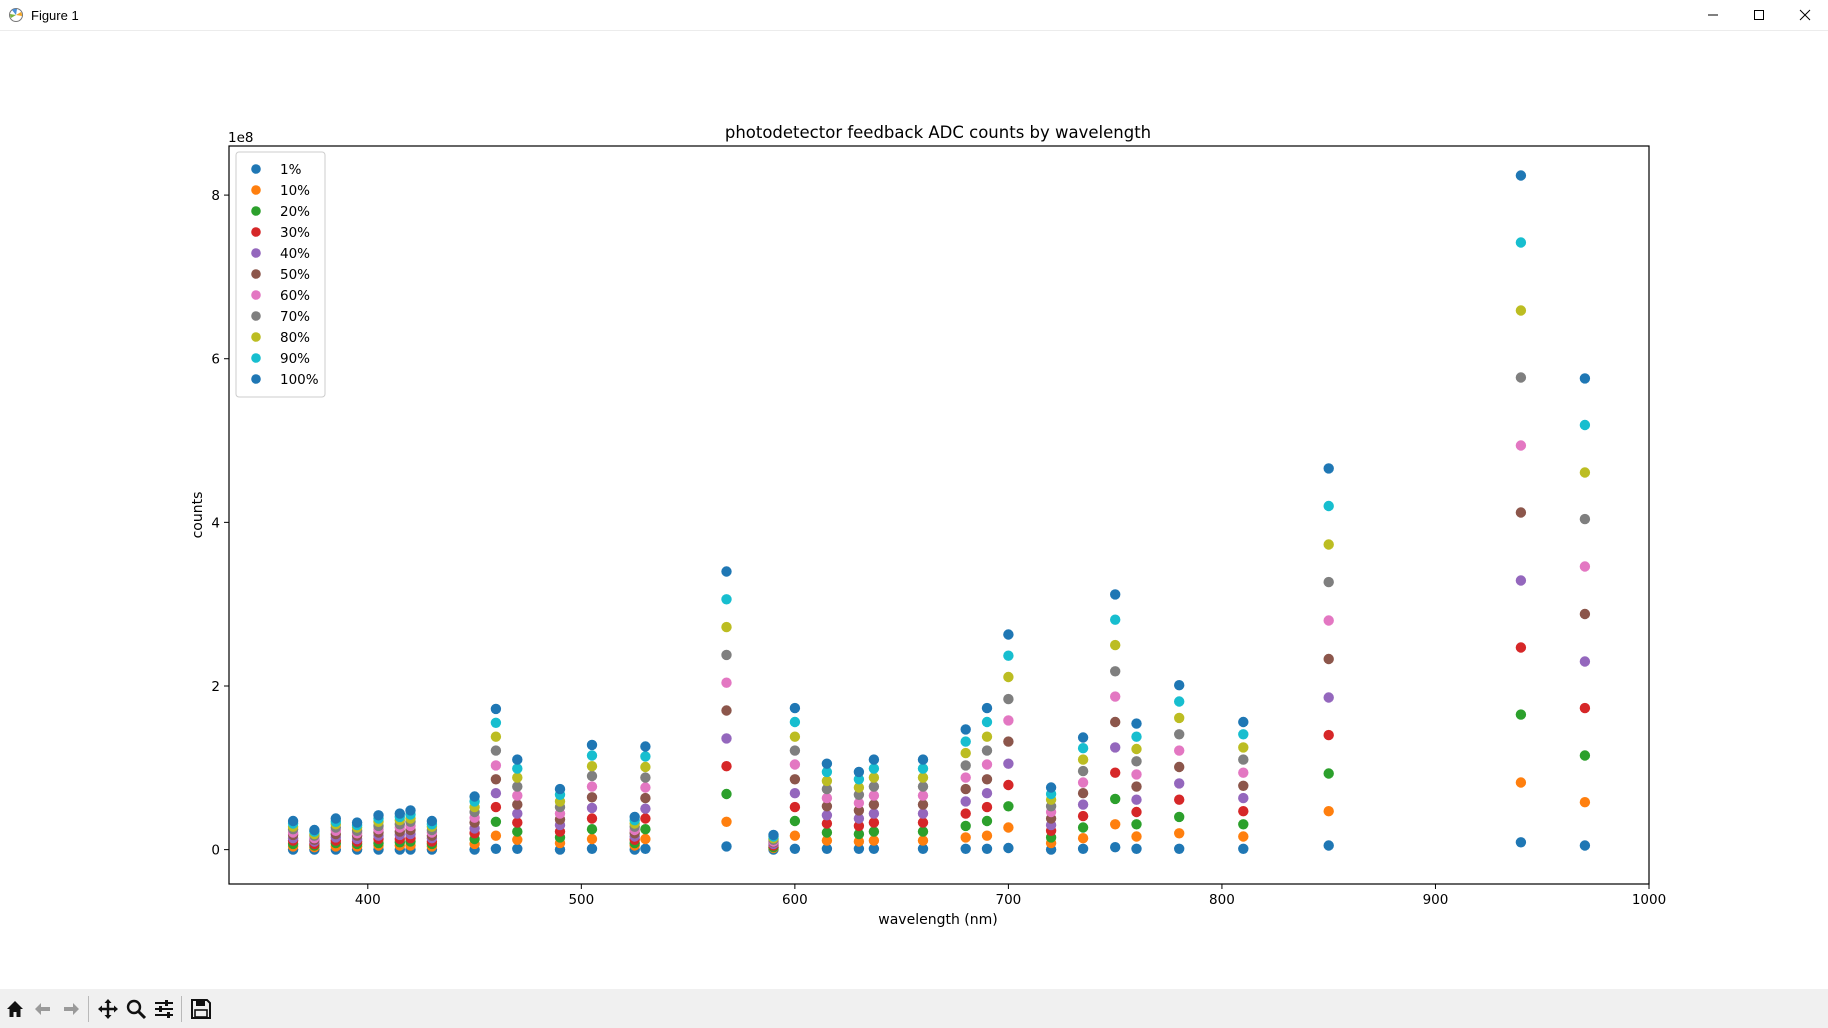 Image resolution: width=1828 pixels, height=1028 pixels. Describe the element at coordinates (1713, 15) in the screenshot. I see `minimize-button` at that location.